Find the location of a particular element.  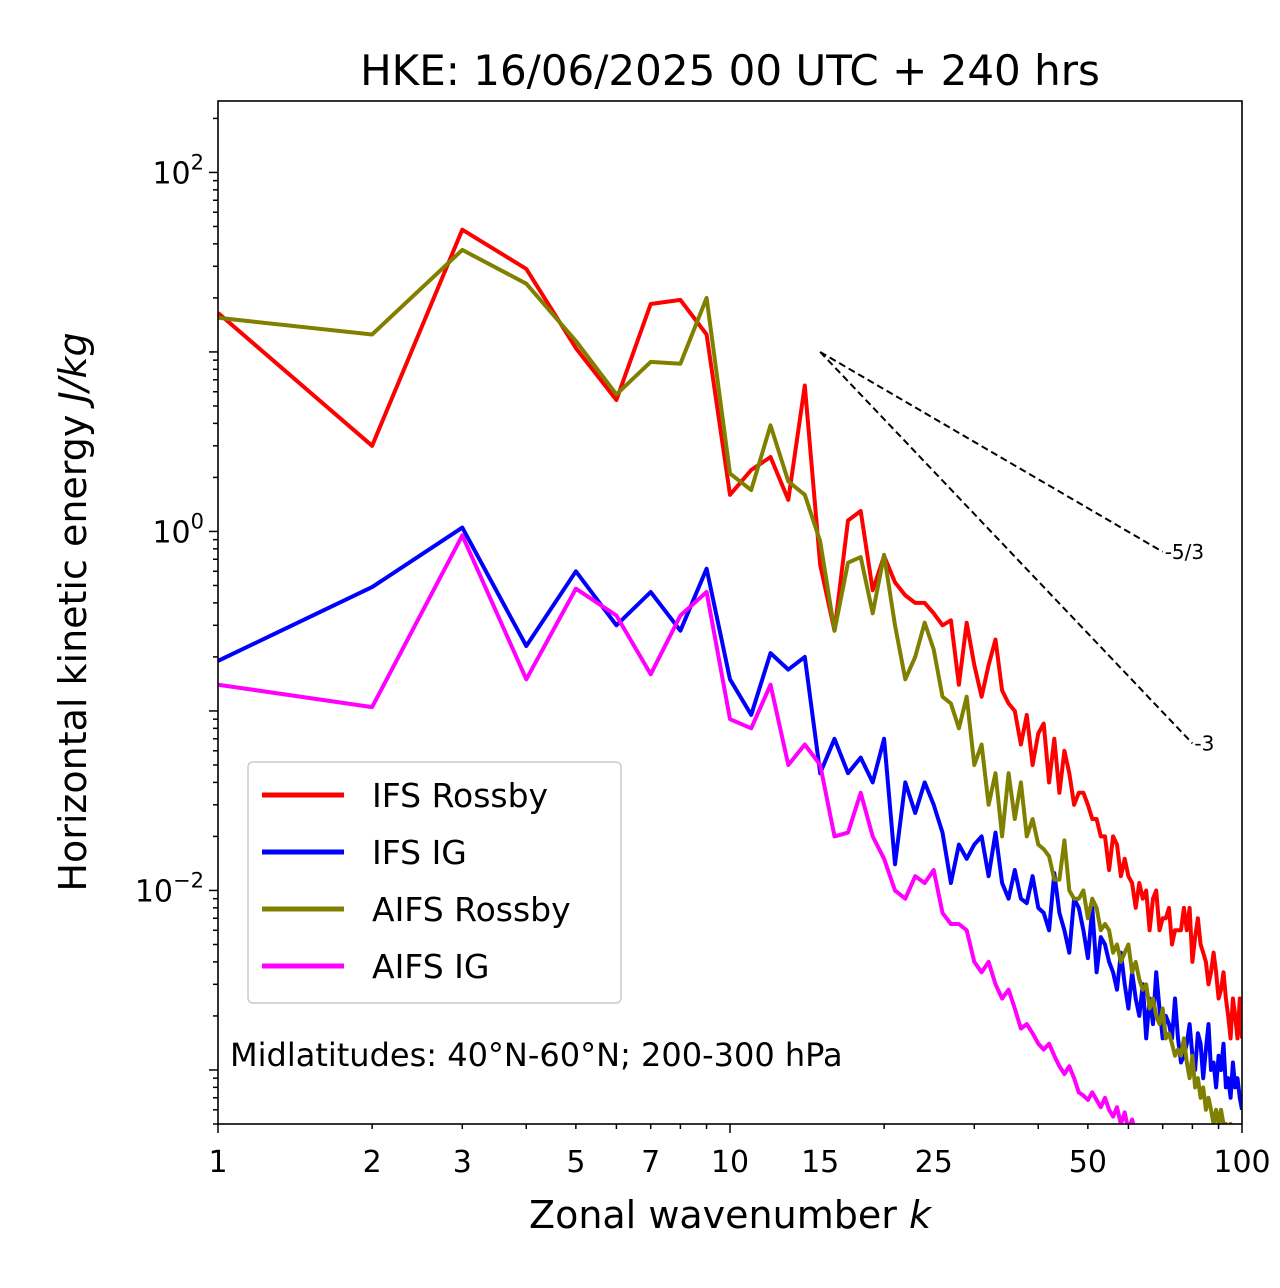

x-tick-label: 100 is located at coordinates (1241, 1162).